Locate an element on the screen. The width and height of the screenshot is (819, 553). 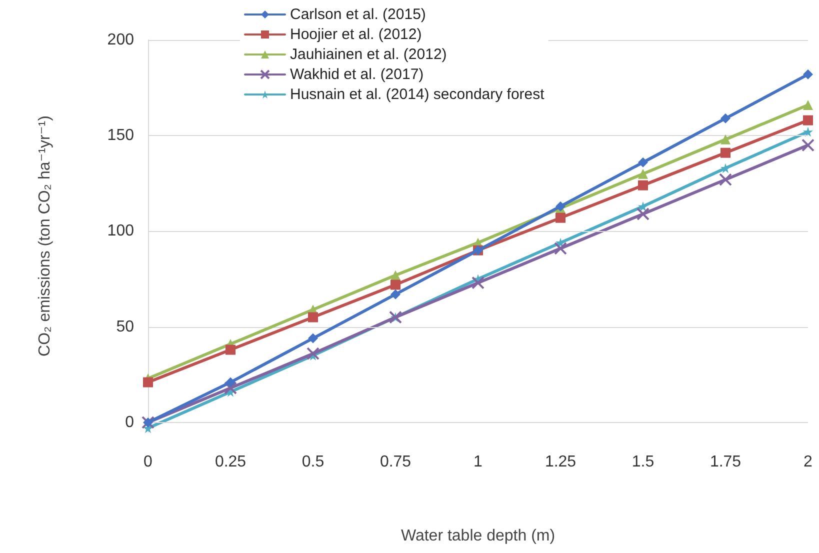
x-tick-label: 0 is located at coordinates (148, 462).